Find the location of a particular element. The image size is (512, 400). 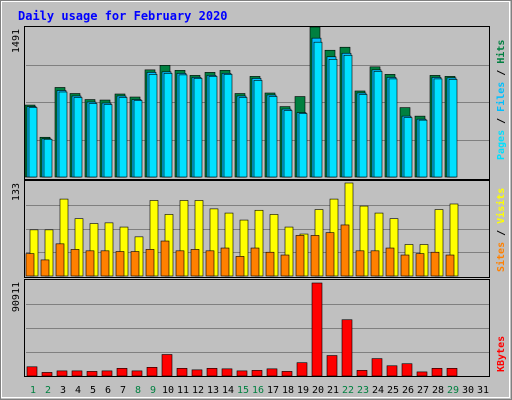

day-label-18: 18 is located at coordinates (288, 390).